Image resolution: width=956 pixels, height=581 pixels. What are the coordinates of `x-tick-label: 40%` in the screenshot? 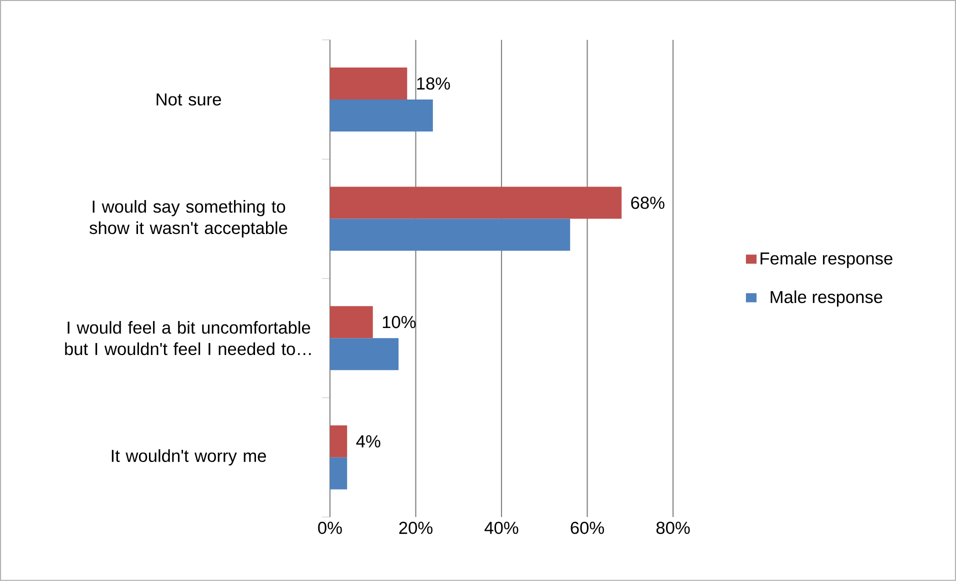 It's located at (501, 528).